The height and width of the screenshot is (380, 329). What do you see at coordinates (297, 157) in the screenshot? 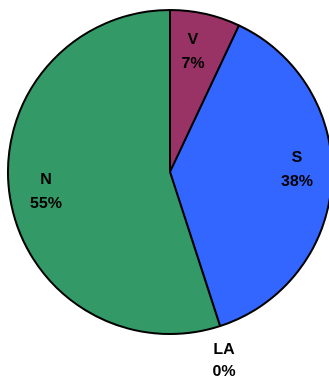
I see `slice-label-s: S` at bounding box center [297, 157].